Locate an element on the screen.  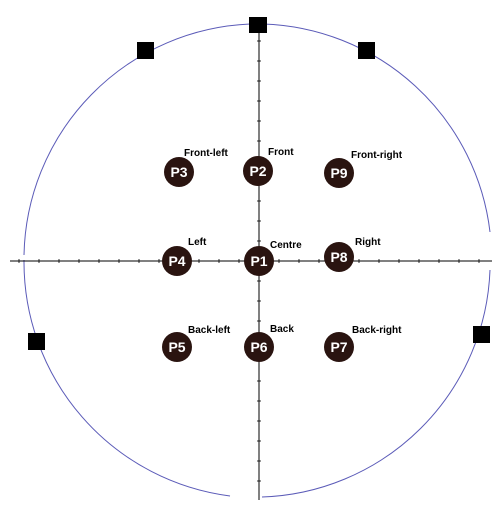
point-id: P9 is located at coordinates (338, 173).